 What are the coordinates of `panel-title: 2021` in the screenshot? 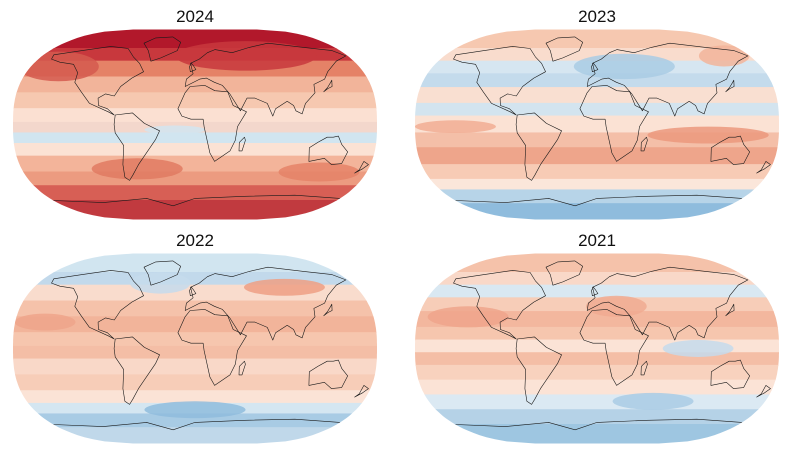 It's located at (597, 240).